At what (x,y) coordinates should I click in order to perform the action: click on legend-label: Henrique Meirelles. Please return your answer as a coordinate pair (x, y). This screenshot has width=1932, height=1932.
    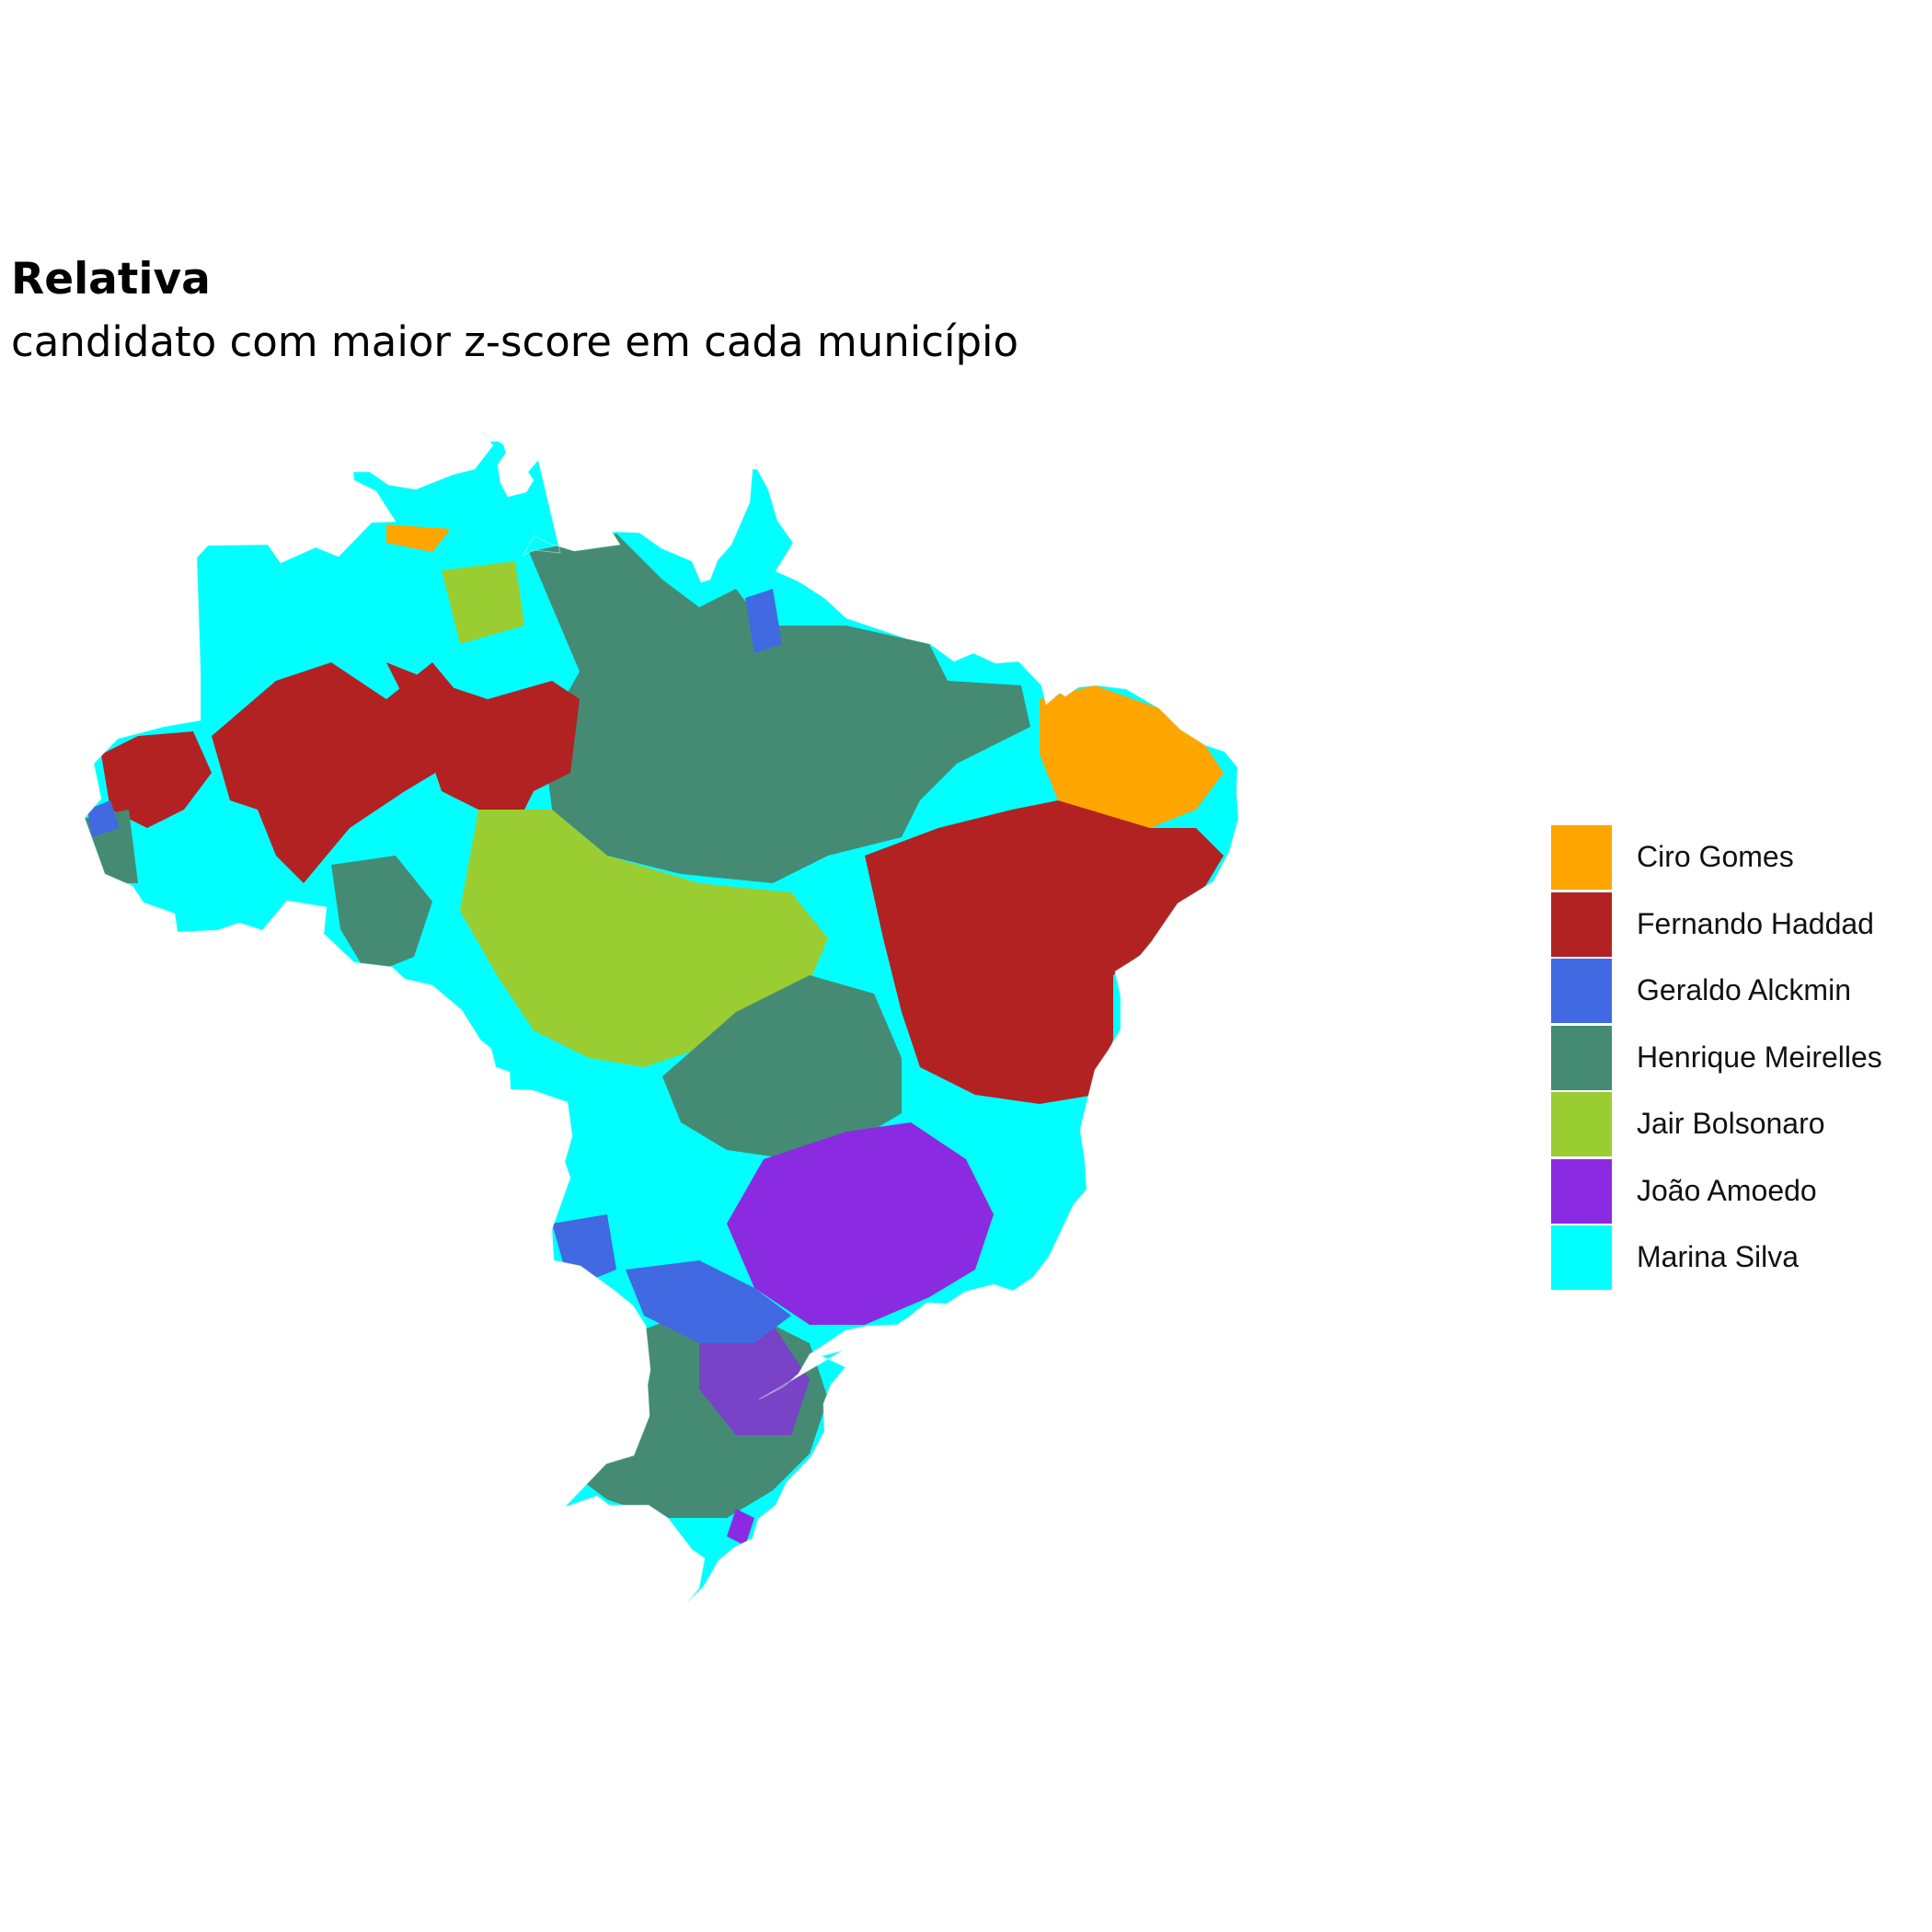
    Looking at the image, I should click on (1759, 1057).